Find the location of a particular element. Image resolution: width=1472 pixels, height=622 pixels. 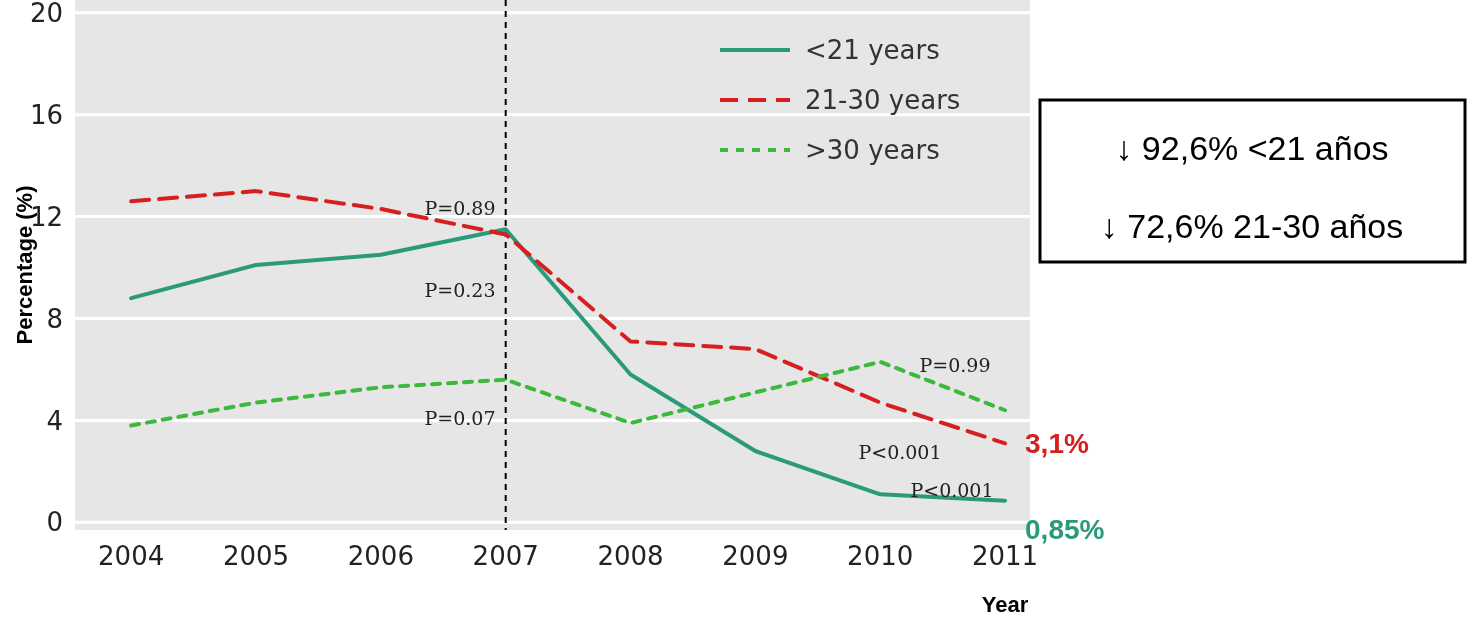

x-tick-label: 2006 is located at coordinates (380, 556).